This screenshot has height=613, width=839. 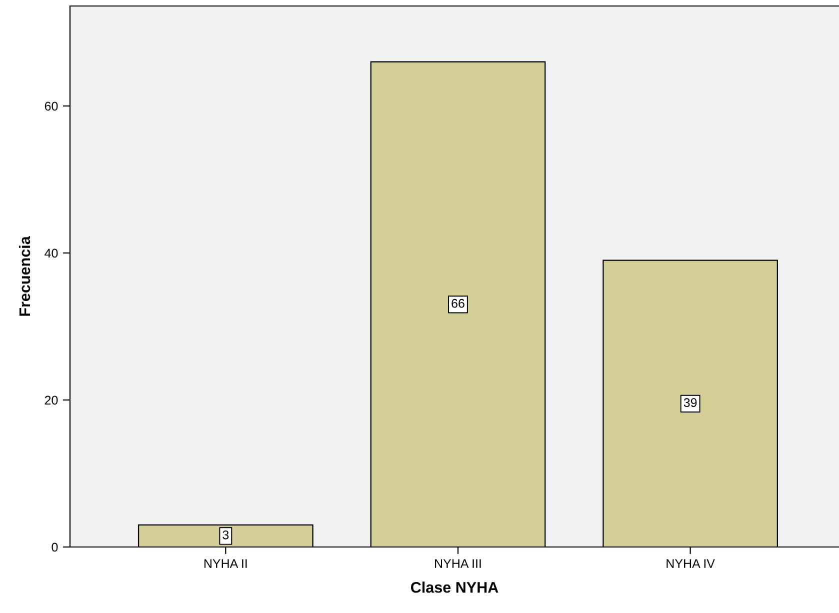 What do you see at coordinates (225, 535) in the screenshot?
I see `data-label: 3` at bounding box center [225, 535].